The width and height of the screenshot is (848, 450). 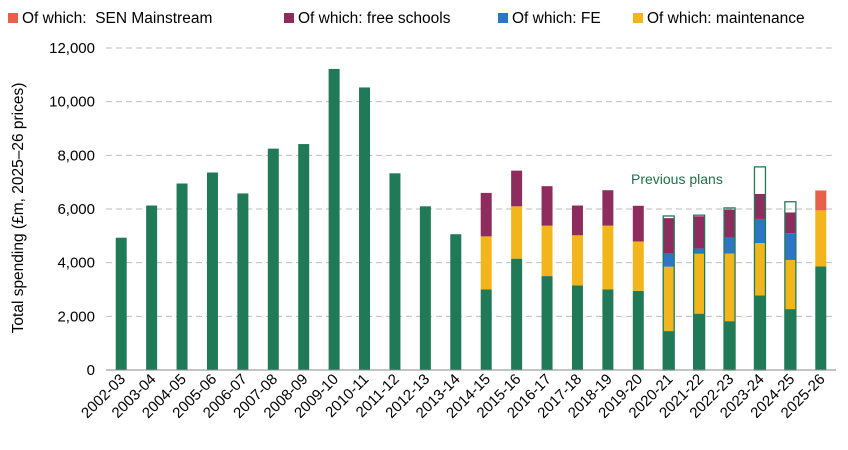 I want to click on legend-swatch-fe, so click(x=503, y=18).